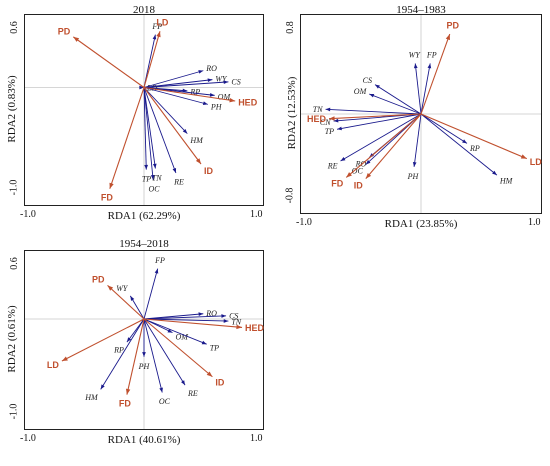 The width and height of the screenshot is (550, 466). What do you see at coordinates (421, 224) in the screenshot?
I see `x-axis-label: RDA1 (23.85%)` at bounding box center [421, 224].